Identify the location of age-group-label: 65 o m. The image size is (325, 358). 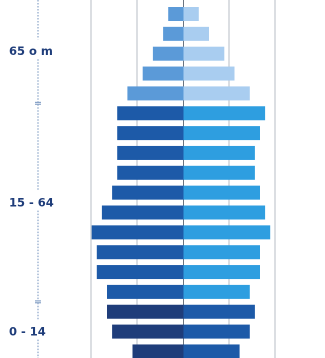
(31, 51).